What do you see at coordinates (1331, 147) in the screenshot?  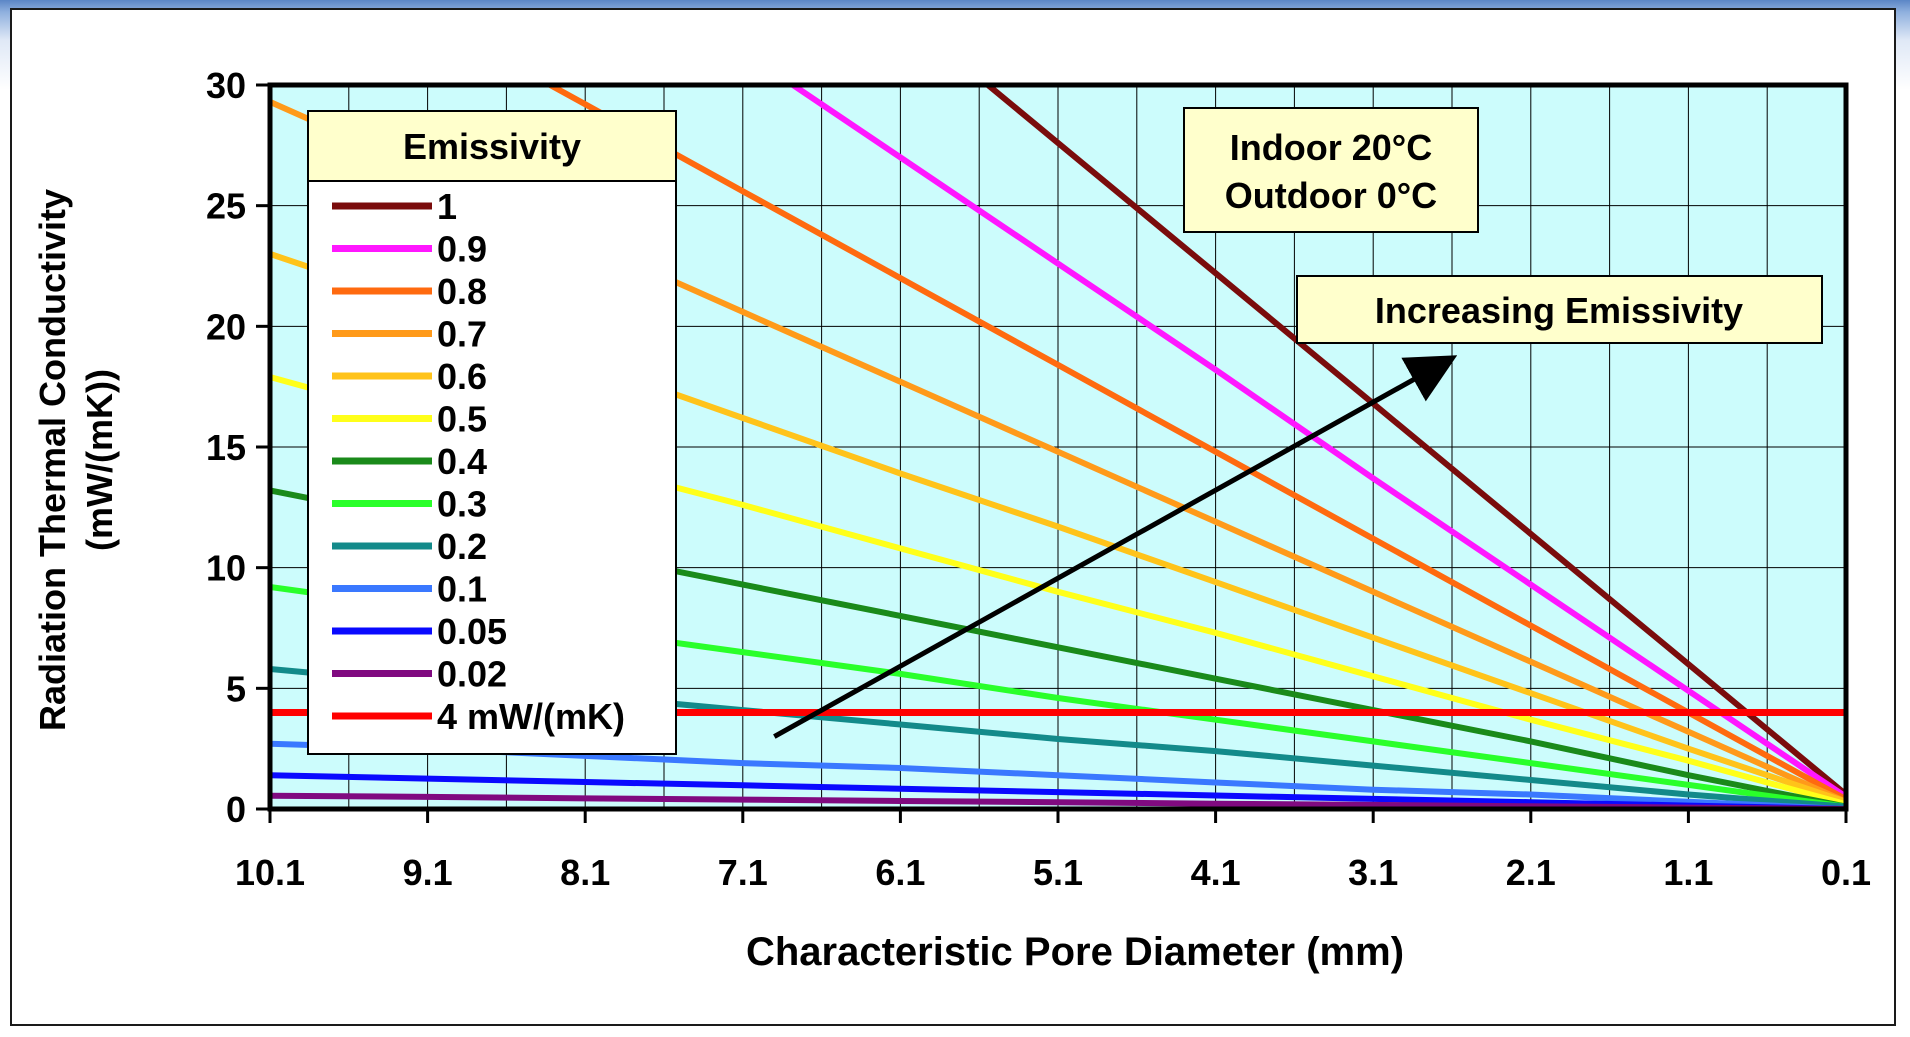 I see `condition-indoor-text: Indoor 20°C` at bounding box center [1331, 147].